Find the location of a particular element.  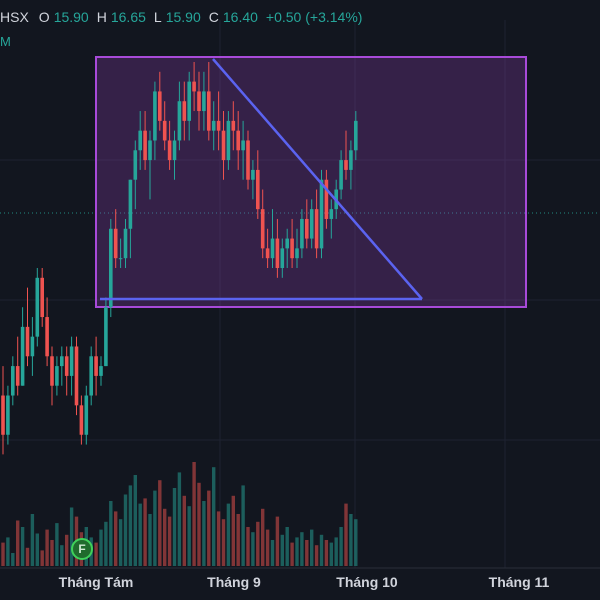

high-label: H is located at coordinates (101, 17).